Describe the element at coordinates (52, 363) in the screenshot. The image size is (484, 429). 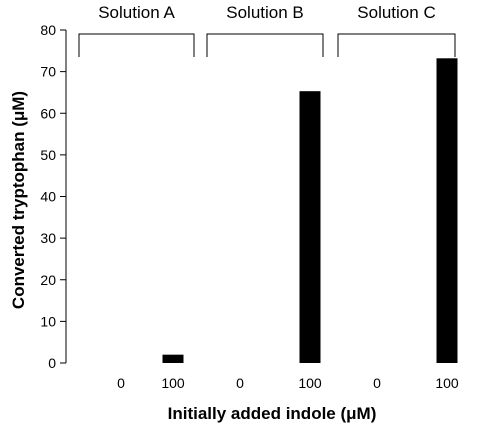
I see `y-tick-label: 0` at that location.